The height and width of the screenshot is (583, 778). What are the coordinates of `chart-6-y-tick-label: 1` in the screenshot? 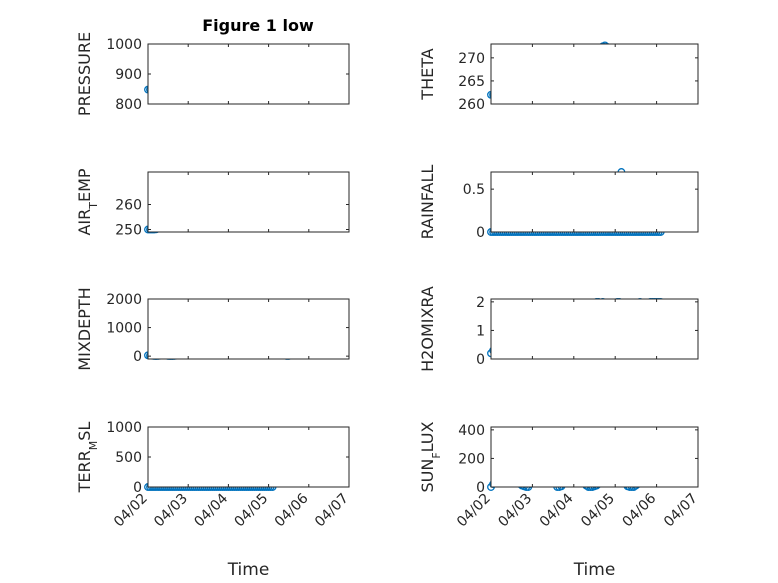 It's located at (480, 331).